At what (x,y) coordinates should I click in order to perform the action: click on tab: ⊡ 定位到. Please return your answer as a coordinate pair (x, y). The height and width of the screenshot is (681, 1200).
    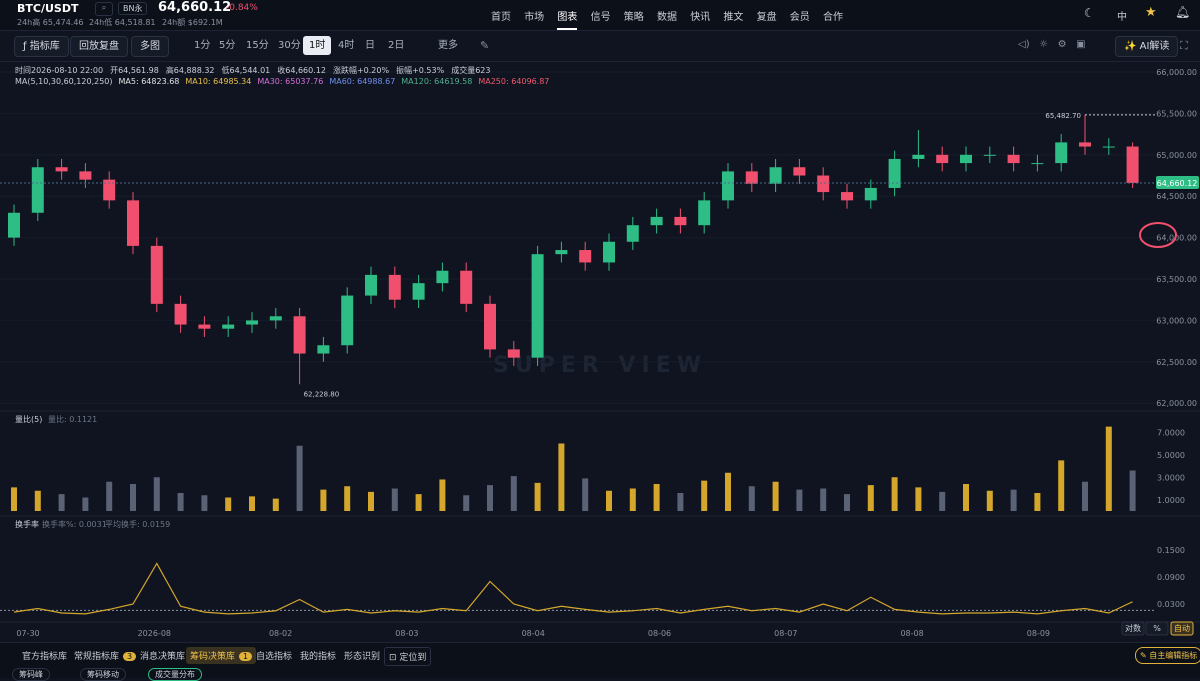
    Looking at the image, I should click on (408, 656).